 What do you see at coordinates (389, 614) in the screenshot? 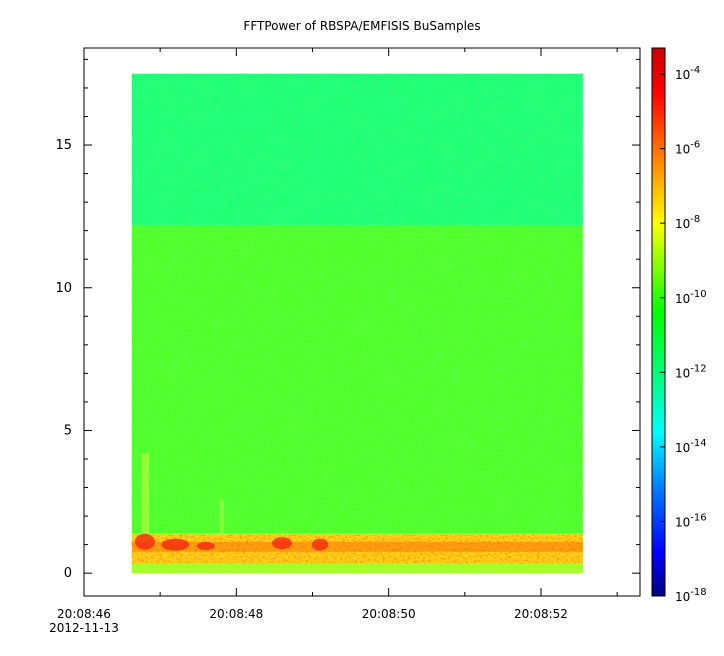
I see `x-tick-label: 20:08:50` at bounding box center [389, 614].